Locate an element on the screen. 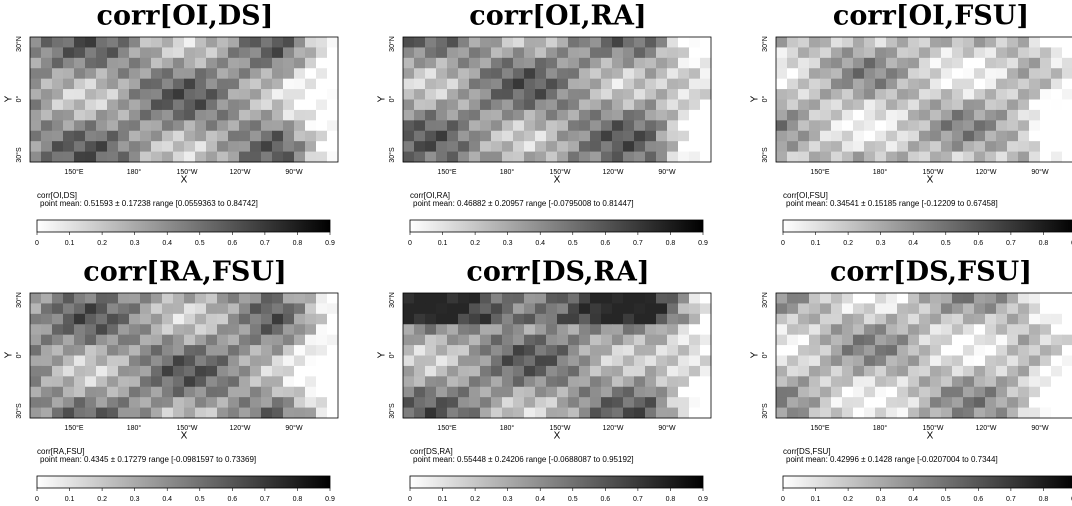 The width and height of the screenshot is (1072, 506). colorbar is located at coordinates (556, 226).